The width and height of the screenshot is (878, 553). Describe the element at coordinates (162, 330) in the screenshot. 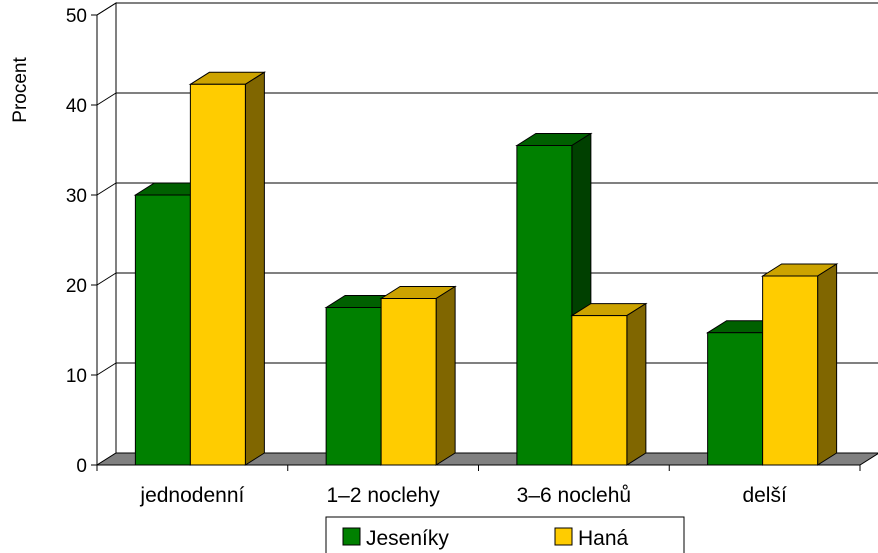

I see `bar-jeseniky-jednodenni-front` at that location.